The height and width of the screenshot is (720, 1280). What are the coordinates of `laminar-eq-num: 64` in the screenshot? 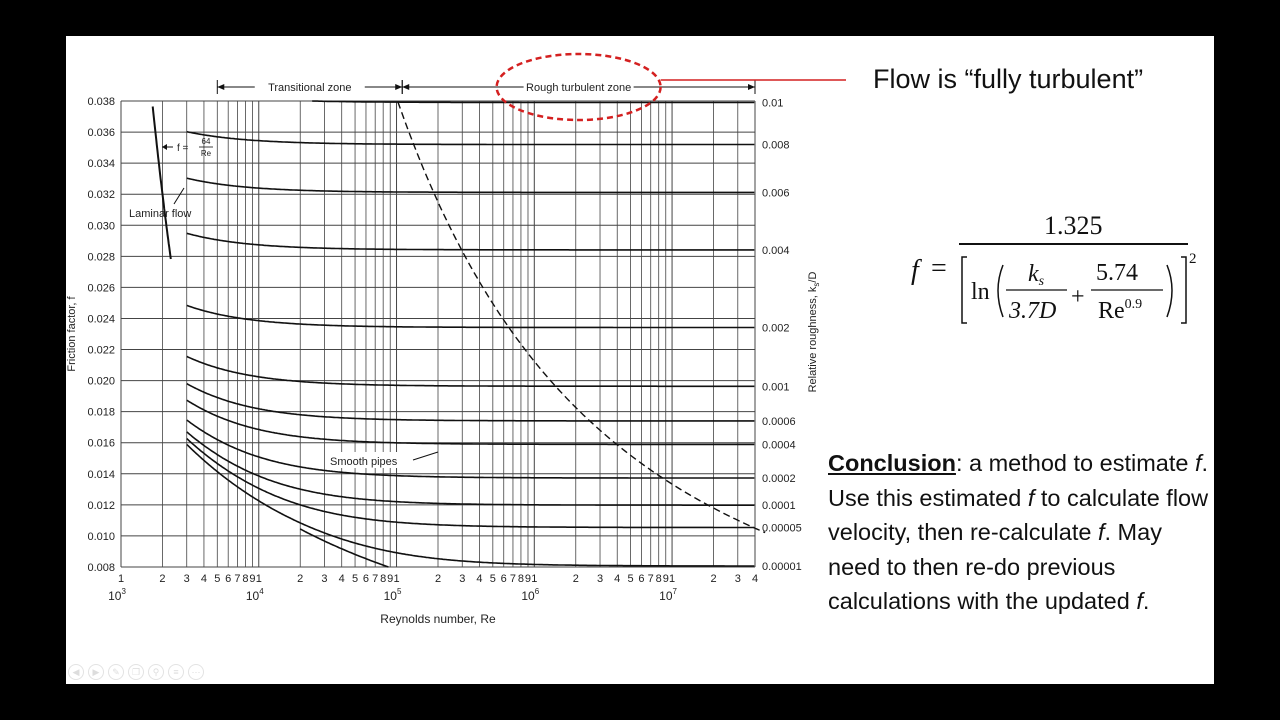 It's located at (206, 141).